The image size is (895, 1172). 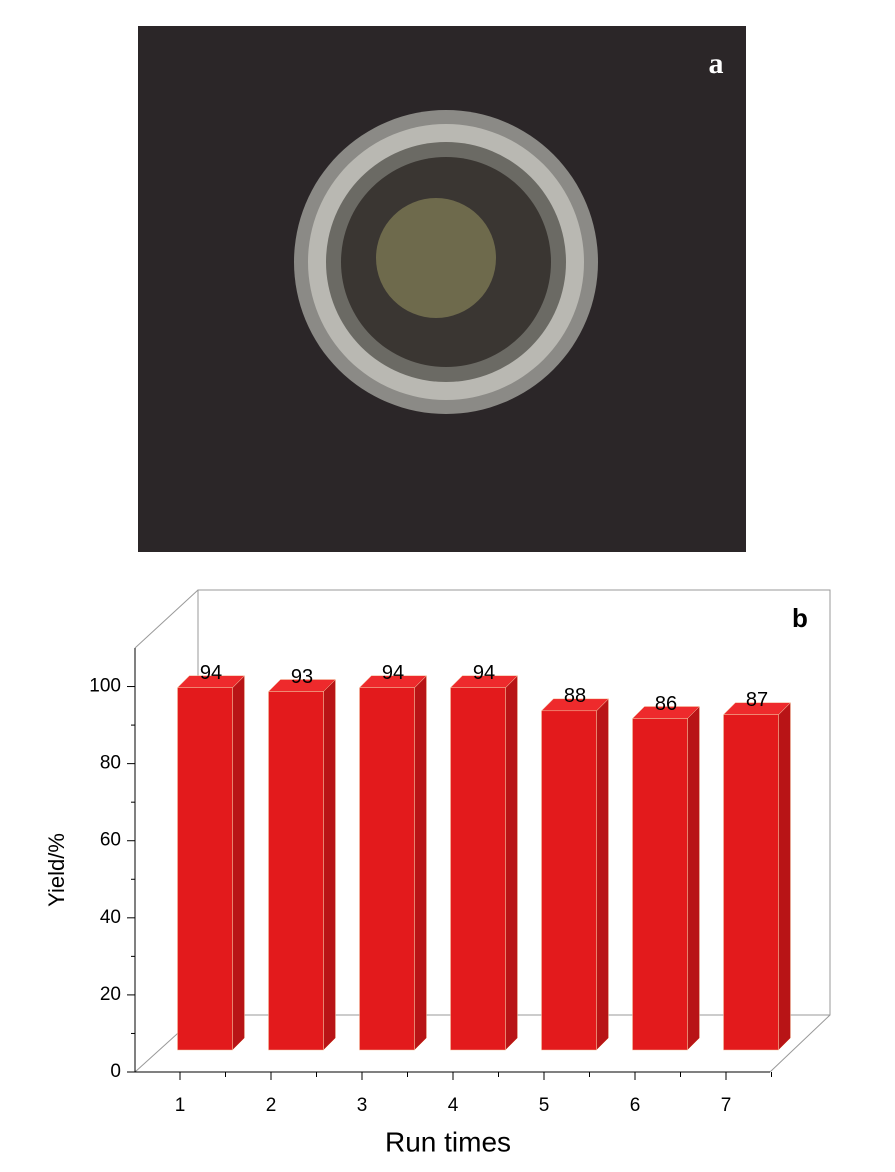 I want to click on y-tick-label: 100, so click(x=105, y=686).